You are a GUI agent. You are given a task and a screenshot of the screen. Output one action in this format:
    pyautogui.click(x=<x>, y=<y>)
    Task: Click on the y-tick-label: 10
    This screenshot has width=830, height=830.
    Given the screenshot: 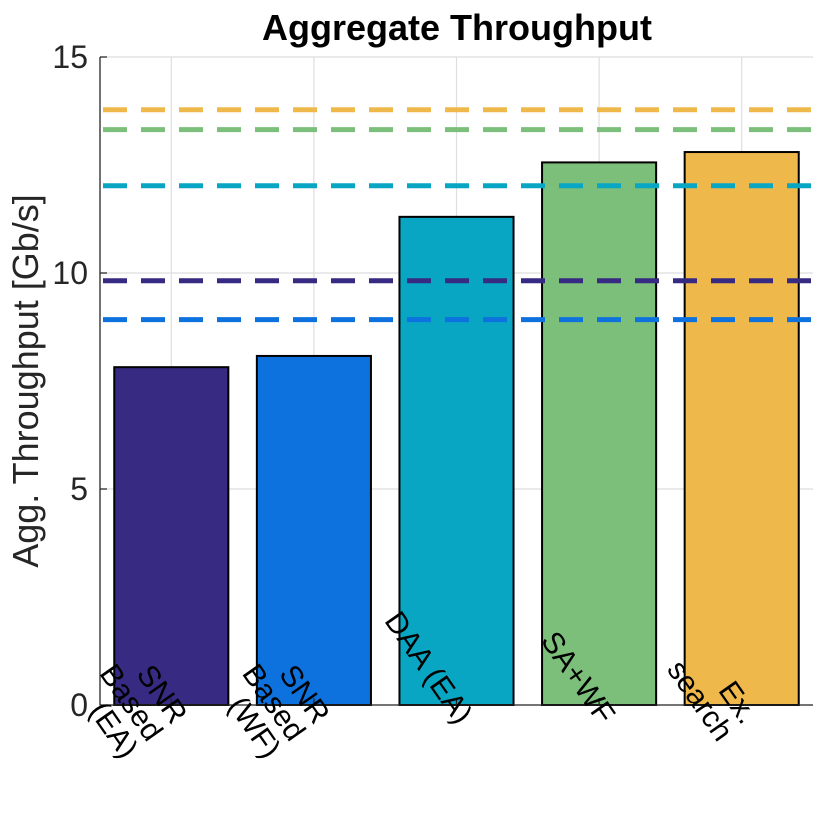 What is the action you would take?
    pyautogui.click(x=70, y=273)
    